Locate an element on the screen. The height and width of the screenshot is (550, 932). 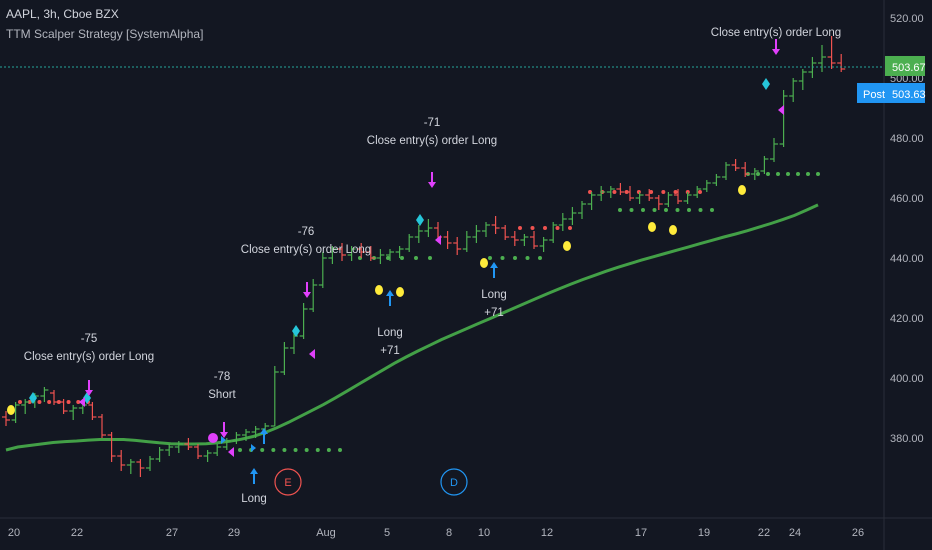
indicator-title: TTM Scalper Strategy [SystemAlpha] is located at coordinates (105, 34).